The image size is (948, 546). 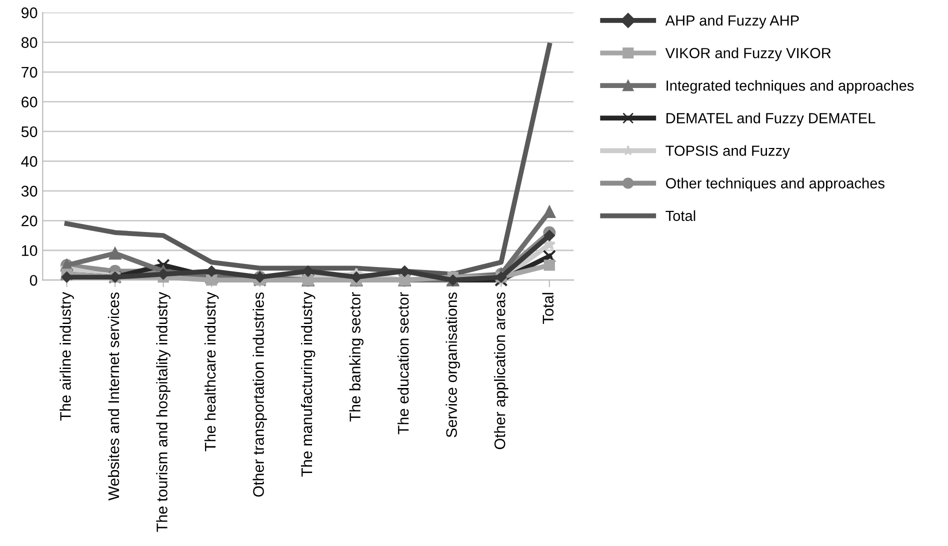 What do you see at coordinates (29, 161) in the screenshot?
I see `y-tick-label: 40` at bounding box center [29, 161].